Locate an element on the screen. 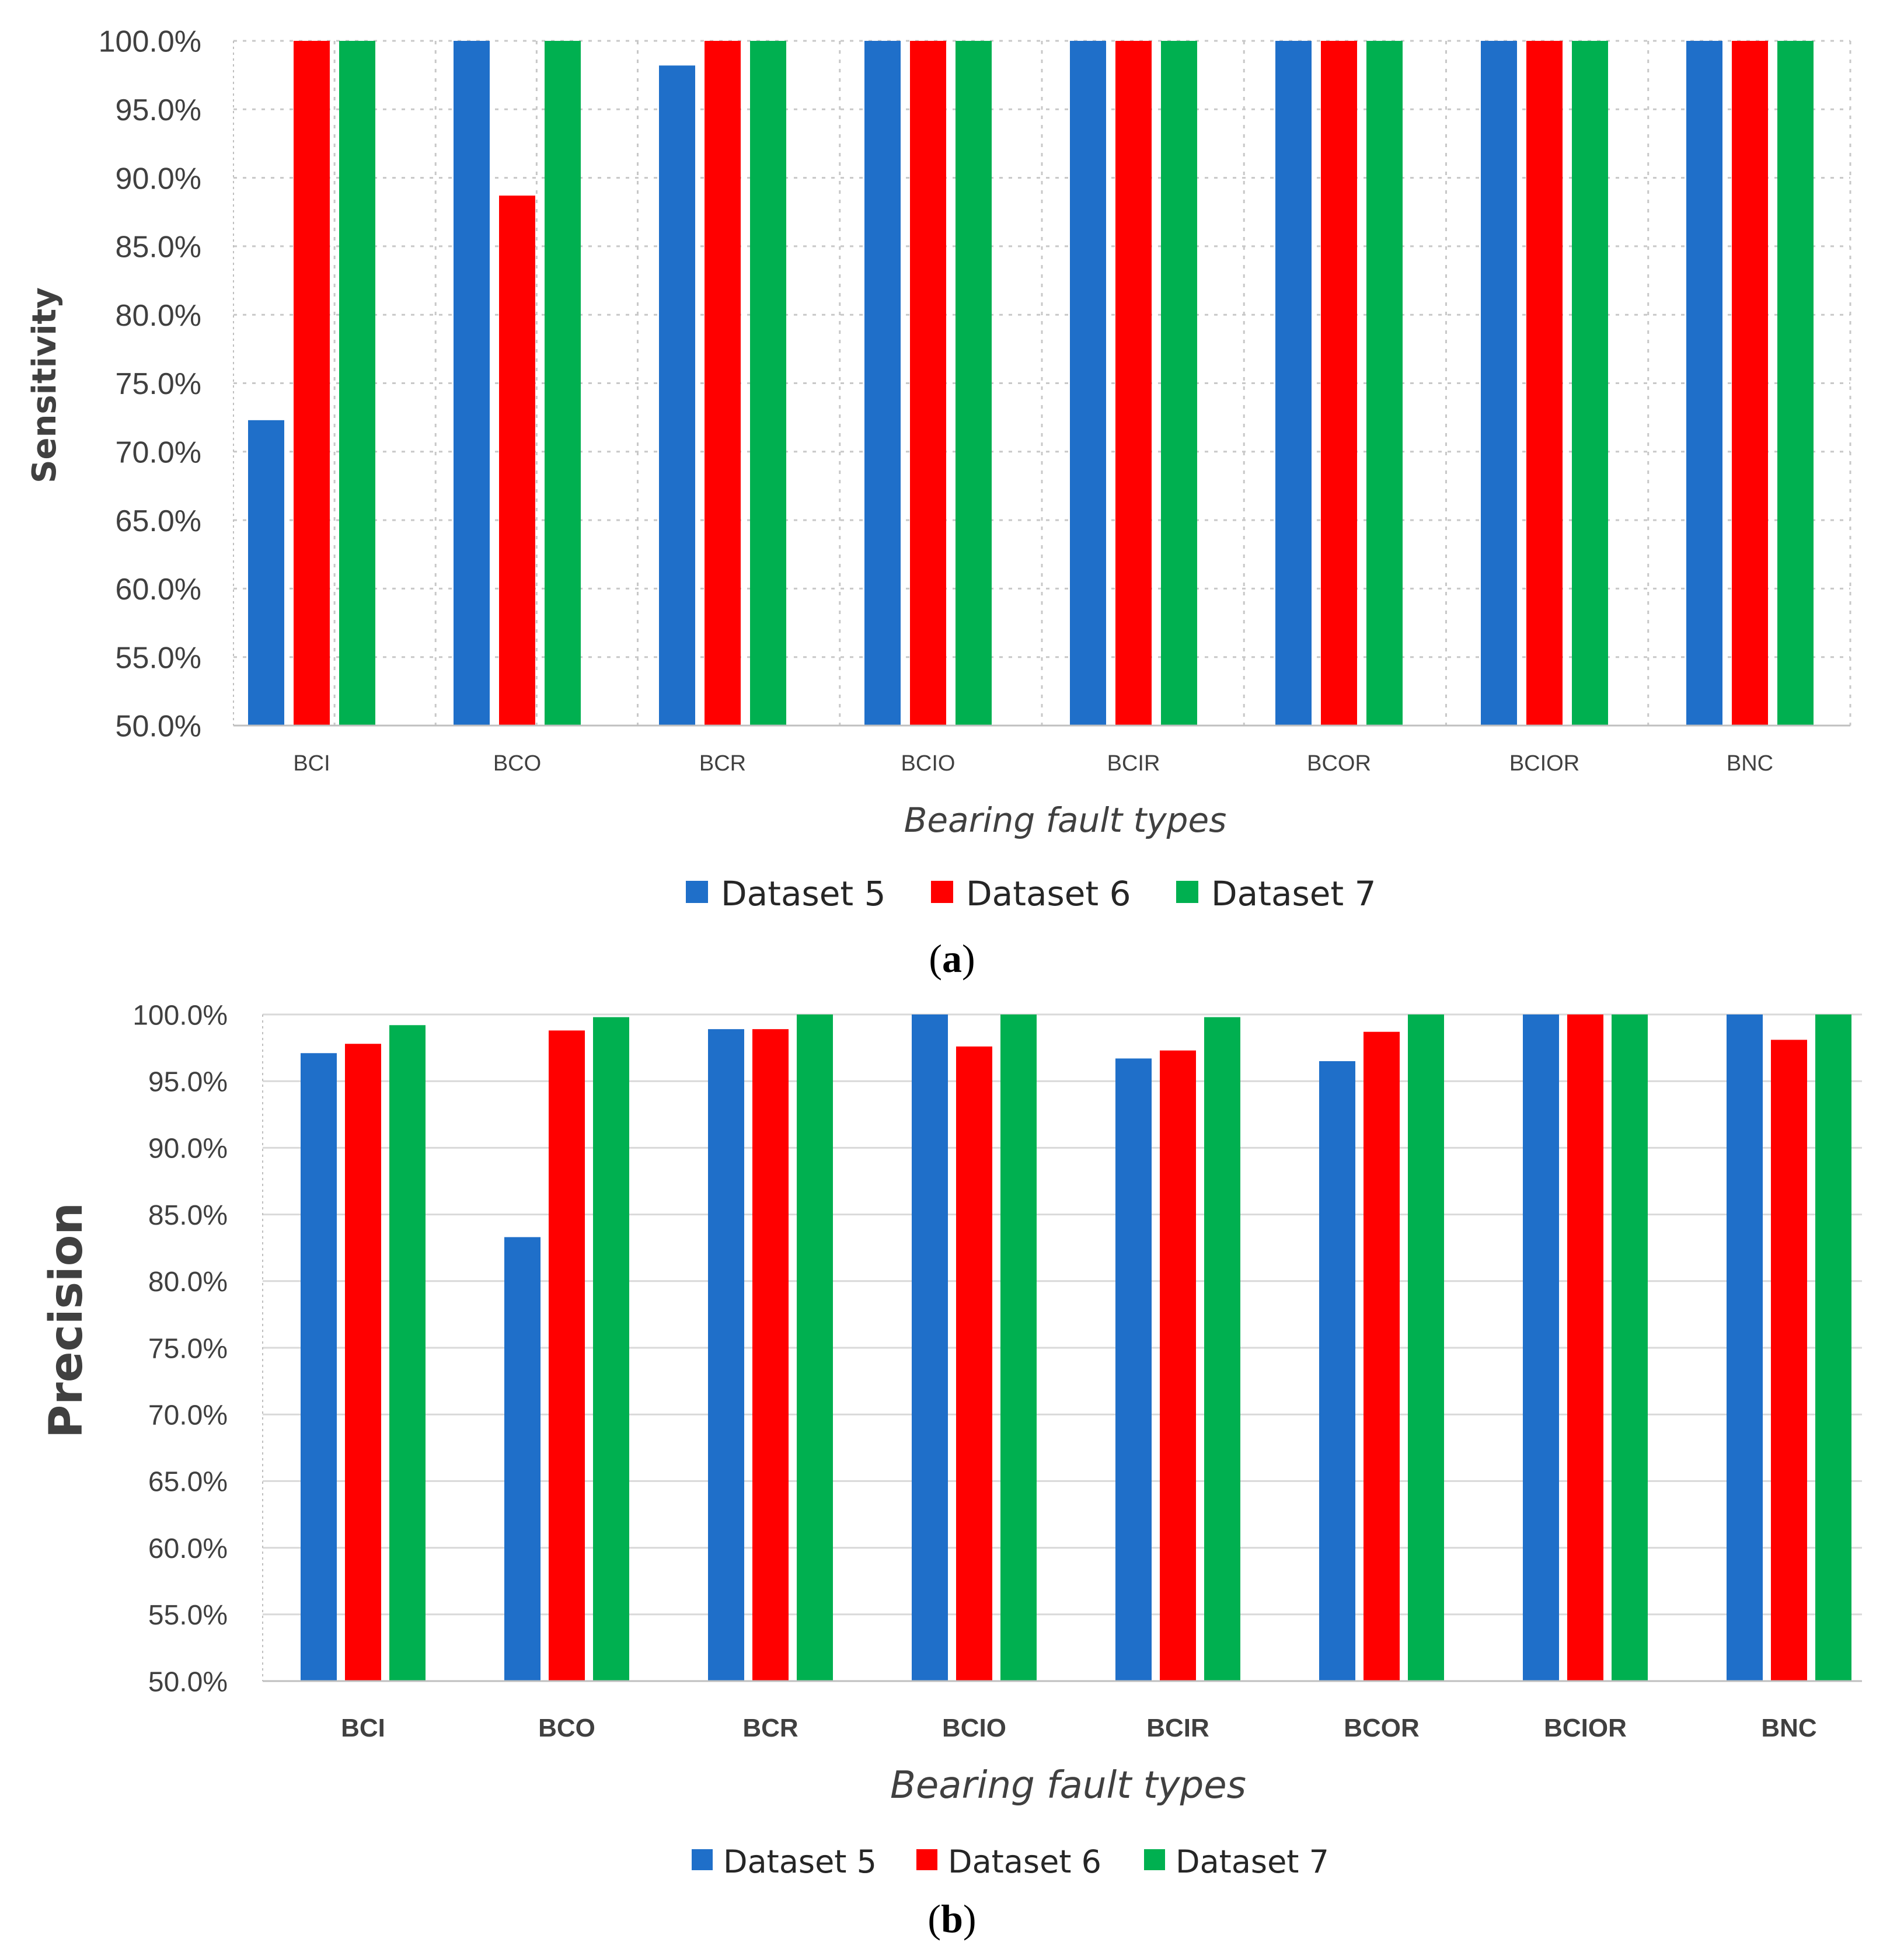 Image resolution: width=1904 pixels, height=1949 pixels. y-tick-label: 85.0% is located at coordinates (188, 1215).